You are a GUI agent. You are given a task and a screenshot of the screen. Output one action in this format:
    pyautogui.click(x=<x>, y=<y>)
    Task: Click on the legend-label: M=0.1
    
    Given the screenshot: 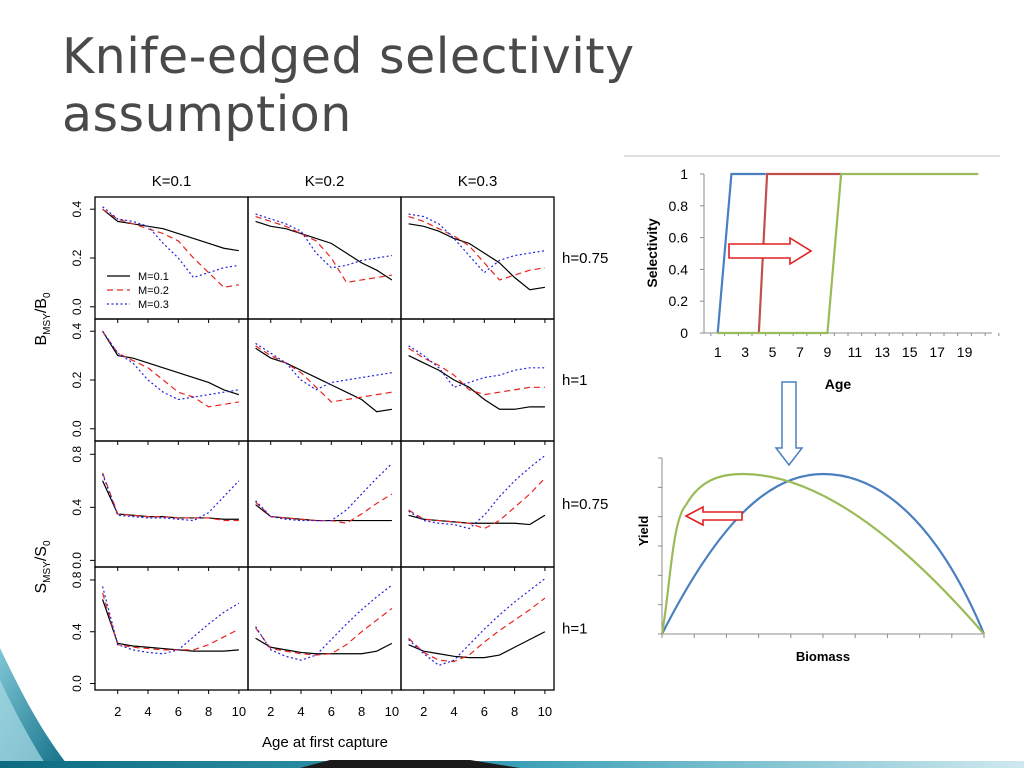 What is the action you would take?
    pyautogui.click(x=153, y=277)
    